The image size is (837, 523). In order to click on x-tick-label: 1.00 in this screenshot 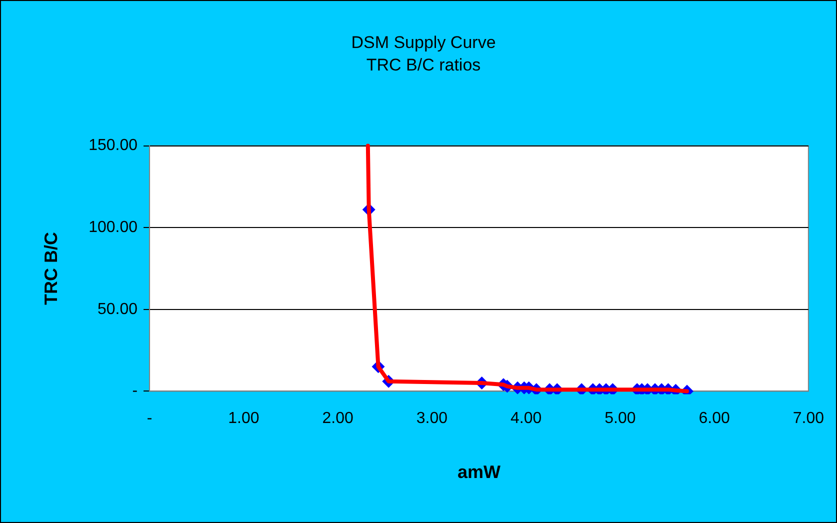, I will do `click(244, 419)`.